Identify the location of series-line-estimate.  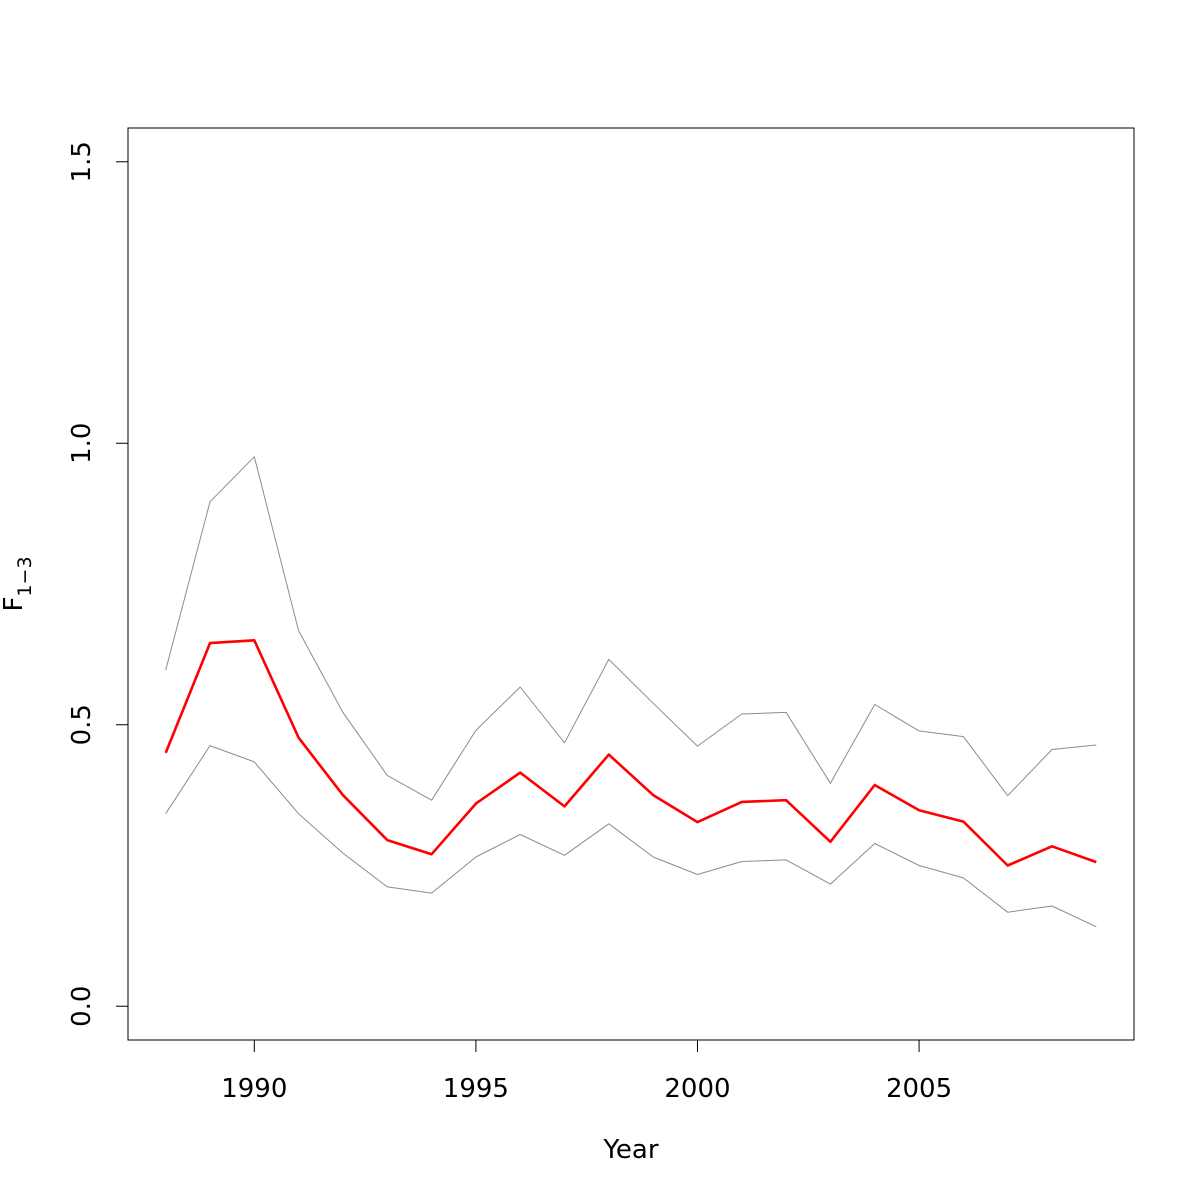
(630, 752).